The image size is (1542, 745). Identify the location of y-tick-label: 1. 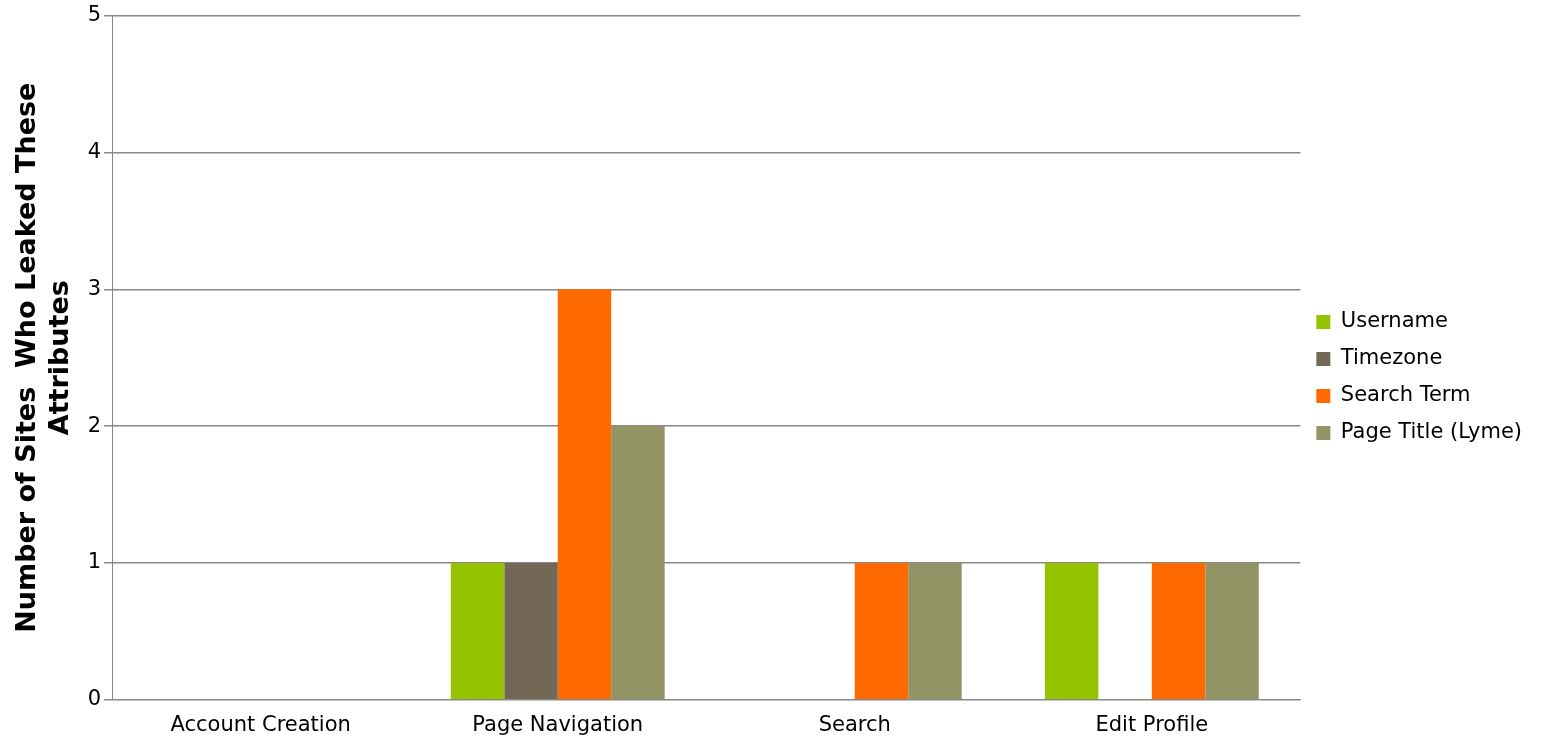
(94, 561).